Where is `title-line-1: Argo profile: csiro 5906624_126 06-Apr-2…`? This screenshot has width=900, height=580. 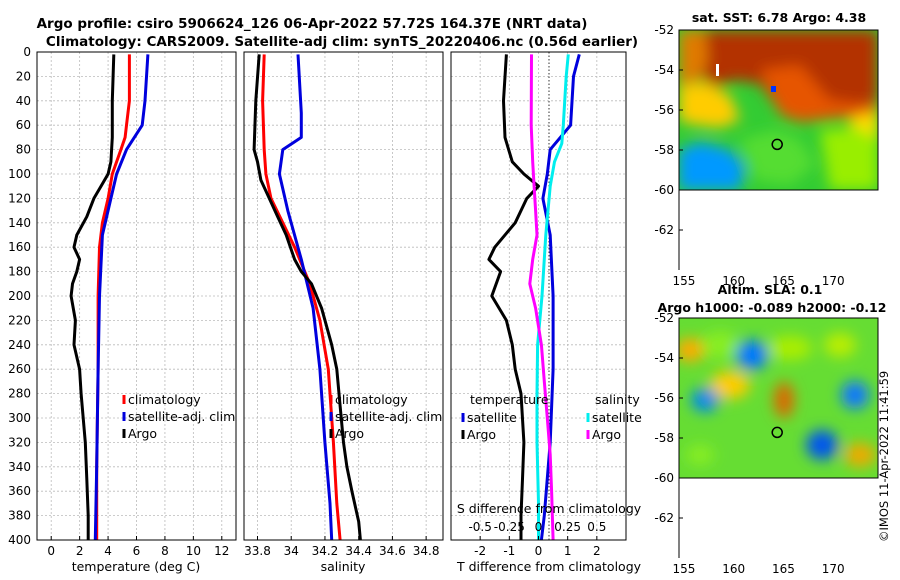 title-line-1: Argo profile: csiro 5906624_126 06-Apr-2… is located at coordinates (312, 24).